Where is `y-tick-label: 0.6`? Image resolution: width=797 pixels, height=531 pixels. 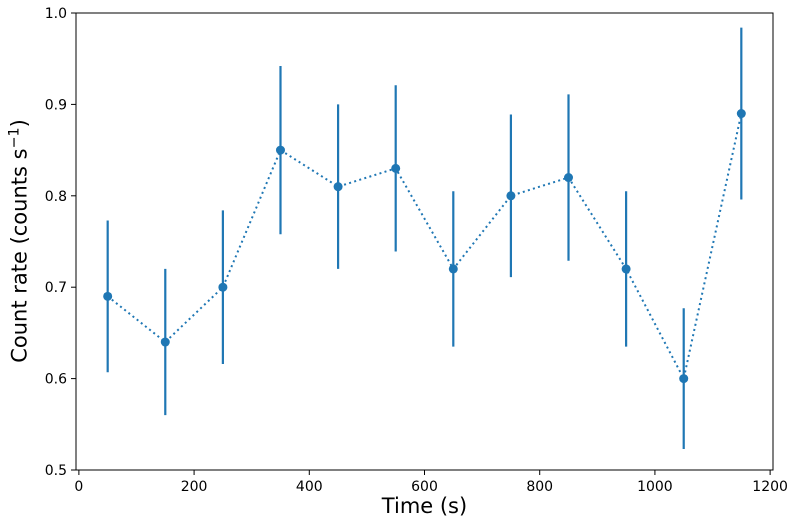 y-tick-label: 0.6 is located at coordinates (56, 380).